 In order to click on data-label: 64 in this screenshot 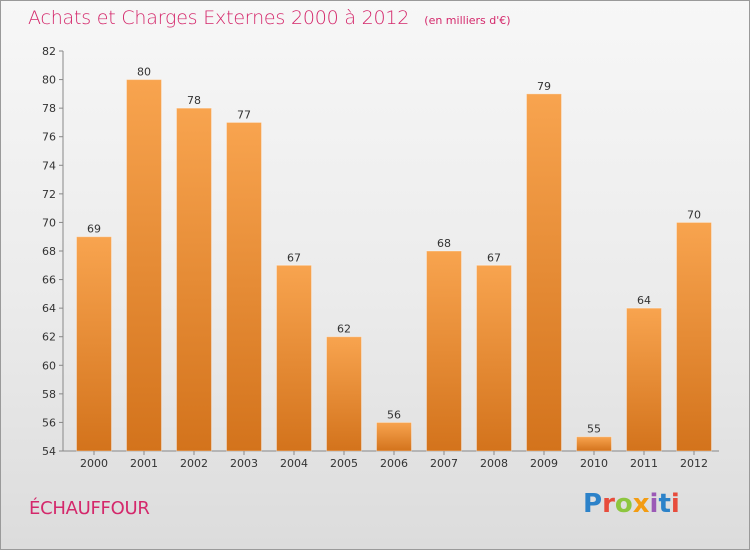, I will do `click(644, 300)`.